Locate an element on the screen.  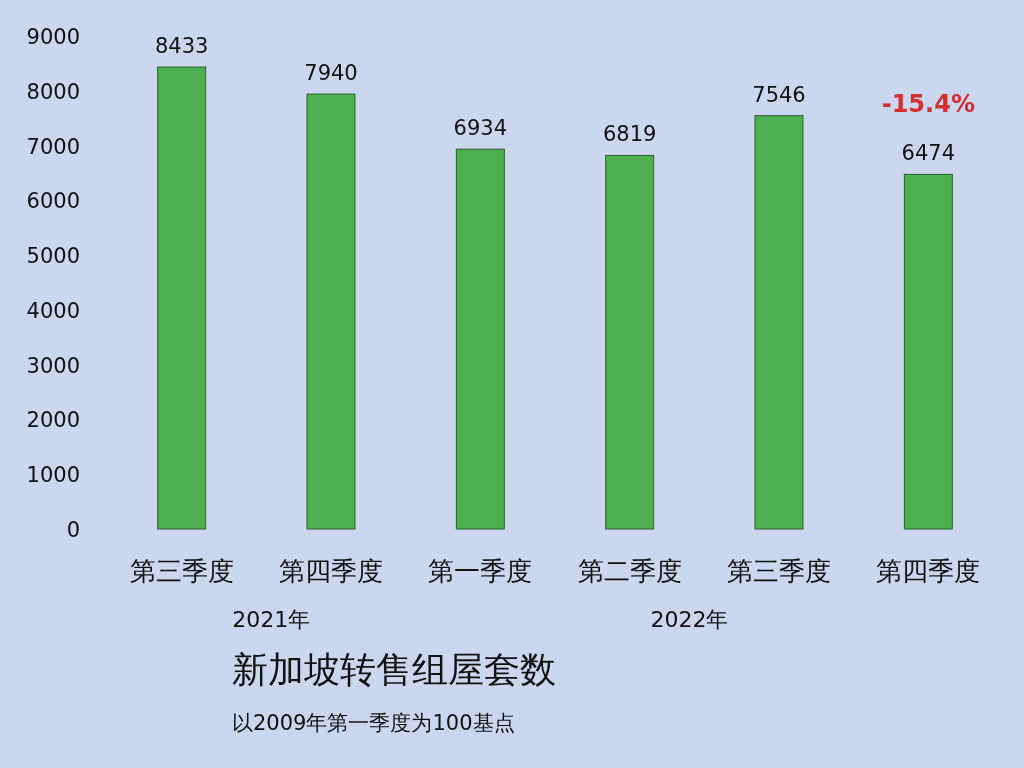
y-tick-label: 7000 is located at coordinates (53, 146).